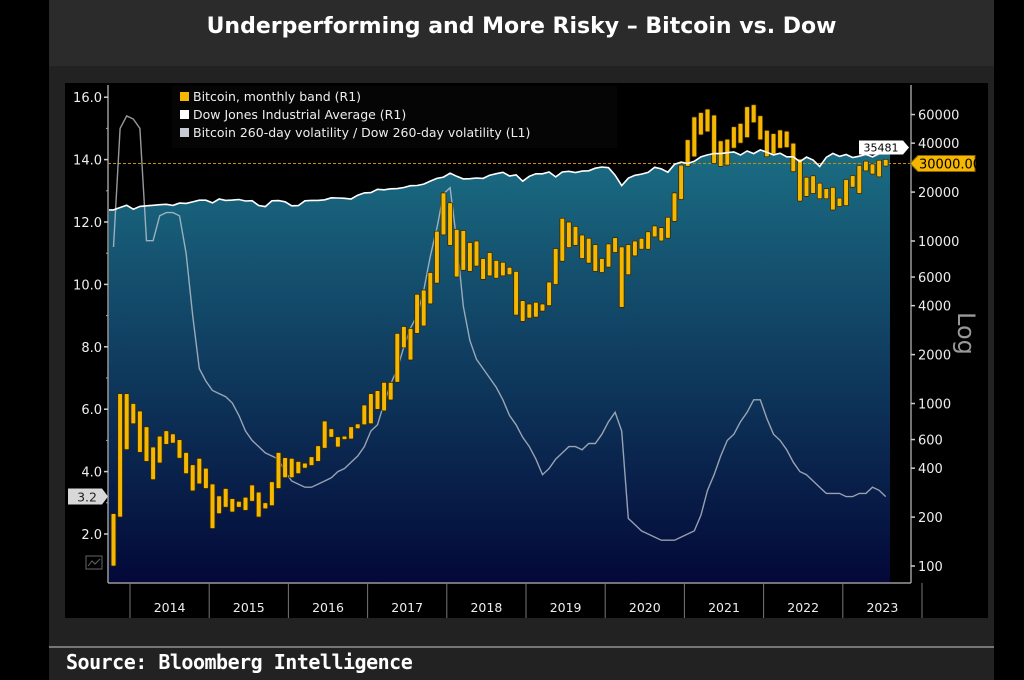 The width and height of the screenshot is (1024, 680). Describe the element at coordinates (724, 607) in the screenshot. I see `x-tick-label: 2021` at that location.